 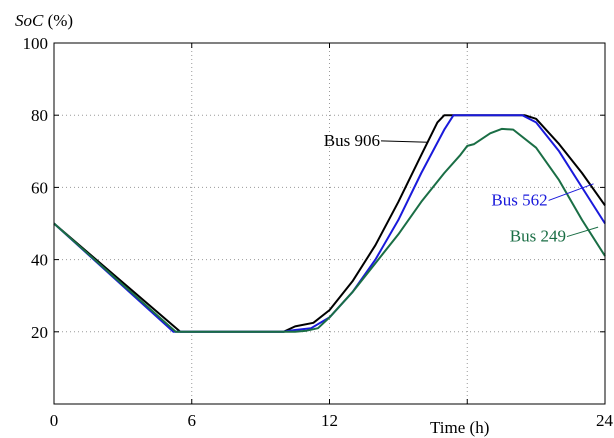 I want to click on series-label-bus-562: Bus 562, so click(x=519, y=199).